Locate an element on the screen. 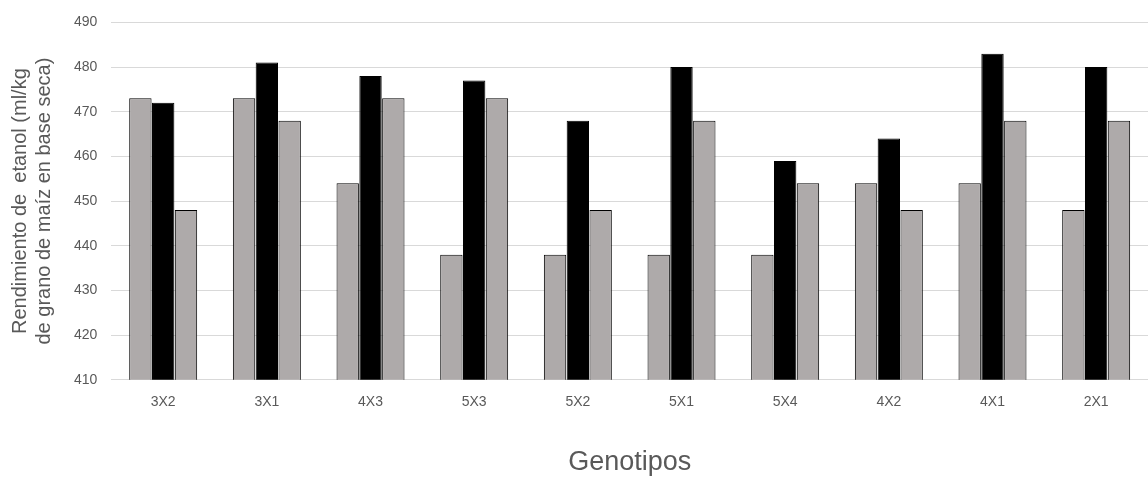 The image size is (1148, 489). x-tick-label: 4X2 is located at coordinates (889, 401).